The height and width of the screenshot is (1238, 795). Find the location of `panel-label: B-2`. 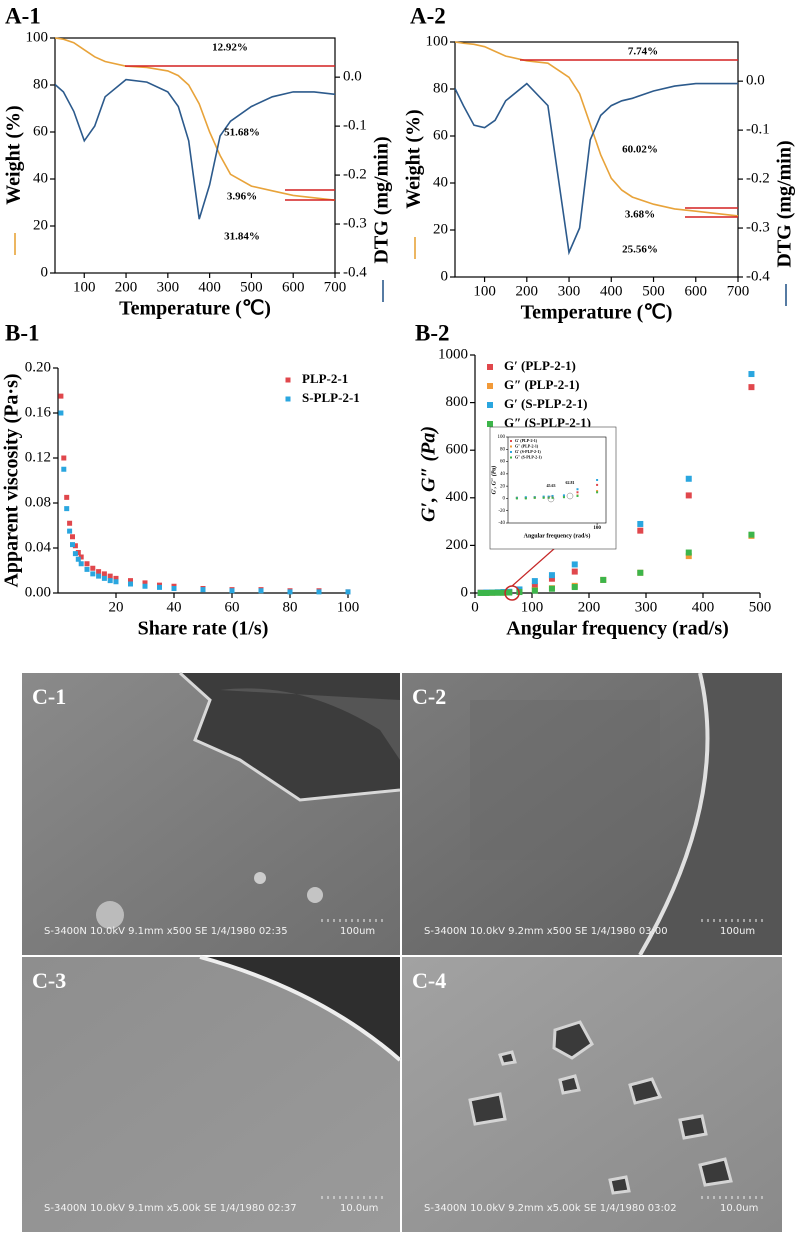

panel-label: B-2 is located at coordinates (432, 332).